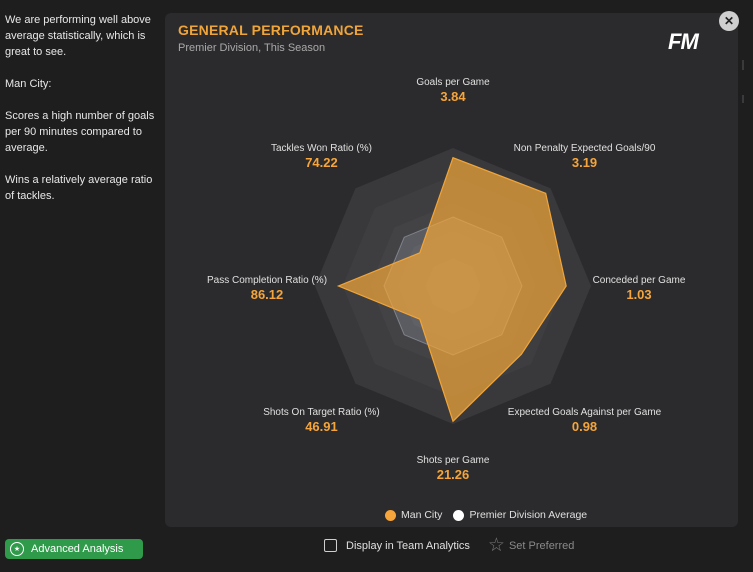  I want to click on close-button: ✕, so click(729, 21).